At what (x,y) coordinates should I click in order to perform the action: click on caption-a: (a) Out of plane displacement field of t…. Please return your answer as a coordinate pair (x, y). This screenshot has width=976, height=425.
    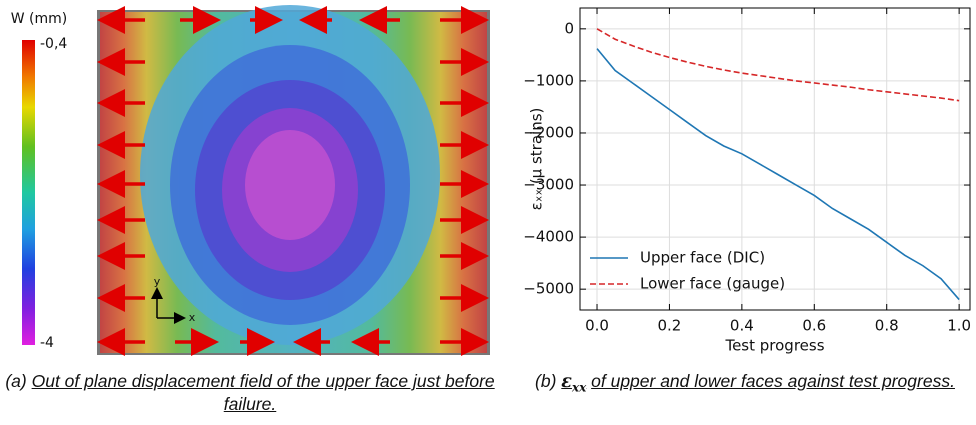
    Looking at the image, I should click on (250, 393).